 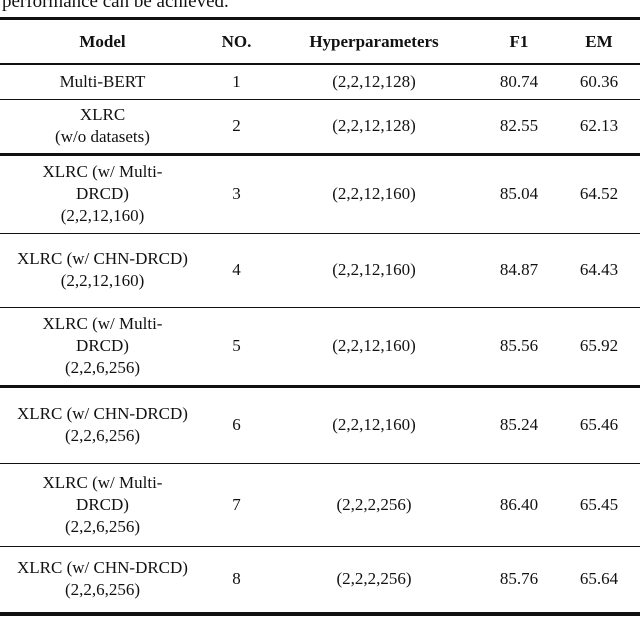 I want to click on model-cell: XLRC (w/ Multi- DRCD) (2,2,12,160), so click(x=102, y=193).